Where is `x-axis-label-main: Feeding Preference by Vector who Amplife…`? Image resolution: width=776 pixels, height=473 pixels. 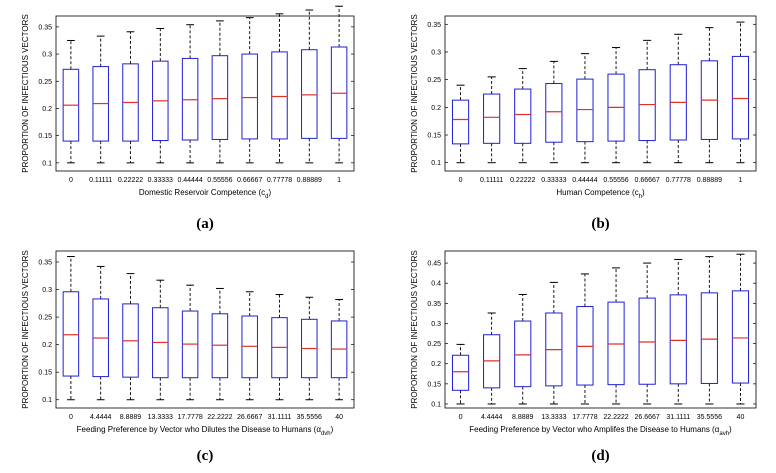
x-axis-label-main: Feeding Preference by Vector who Amplife… is located at coordinates (594, 429).